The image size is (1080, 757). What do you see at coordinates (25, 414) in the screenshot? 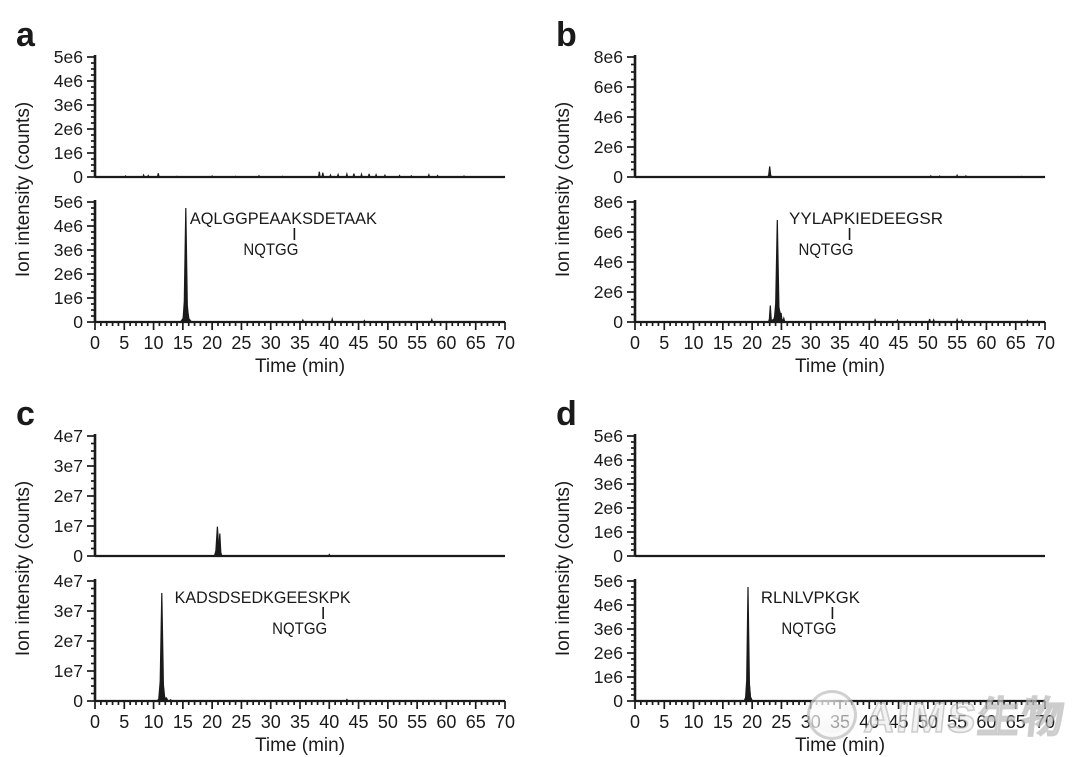
I see `panel-letter: c` at bounding box center [25, 414].